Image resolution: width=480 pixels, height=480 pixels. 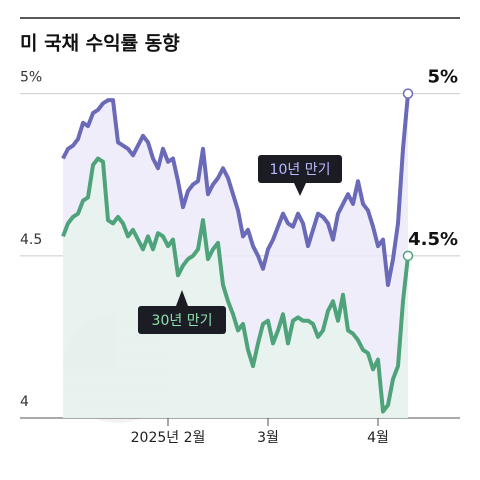 What do you see at coordinates (31, 240) in the screenshot?
I see `y-tick-label: 4.5` at bounding box center [31, 240].